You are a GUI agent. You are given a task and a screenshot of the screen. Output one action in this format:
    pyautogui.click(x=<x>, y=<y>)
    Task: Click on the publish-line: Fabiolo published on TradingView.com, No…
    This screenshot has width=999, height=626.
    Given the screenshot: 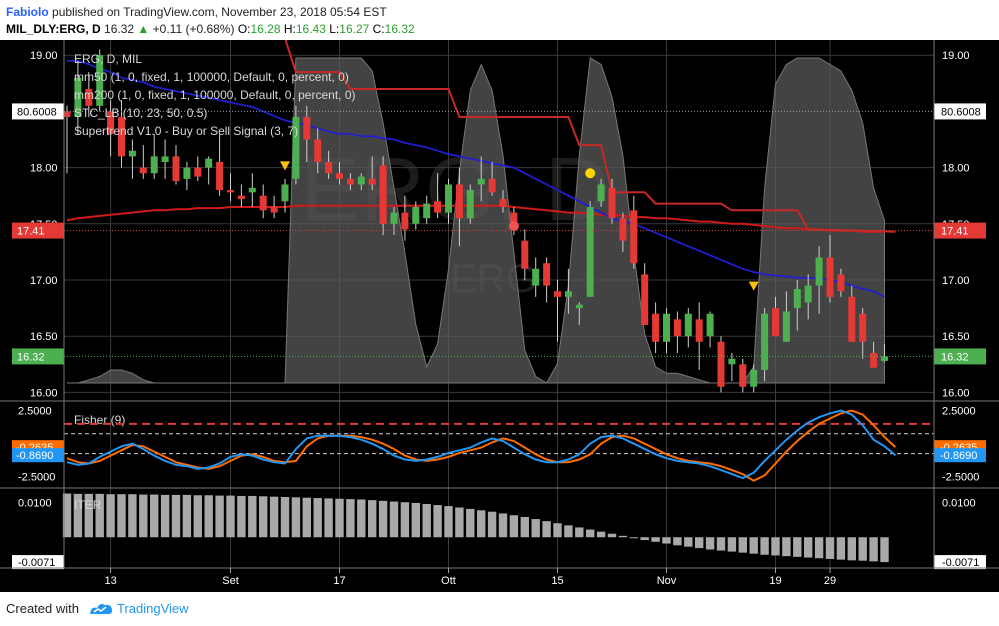 What is the action you would take?
    pyautogui.click(x=196, y=12)
    